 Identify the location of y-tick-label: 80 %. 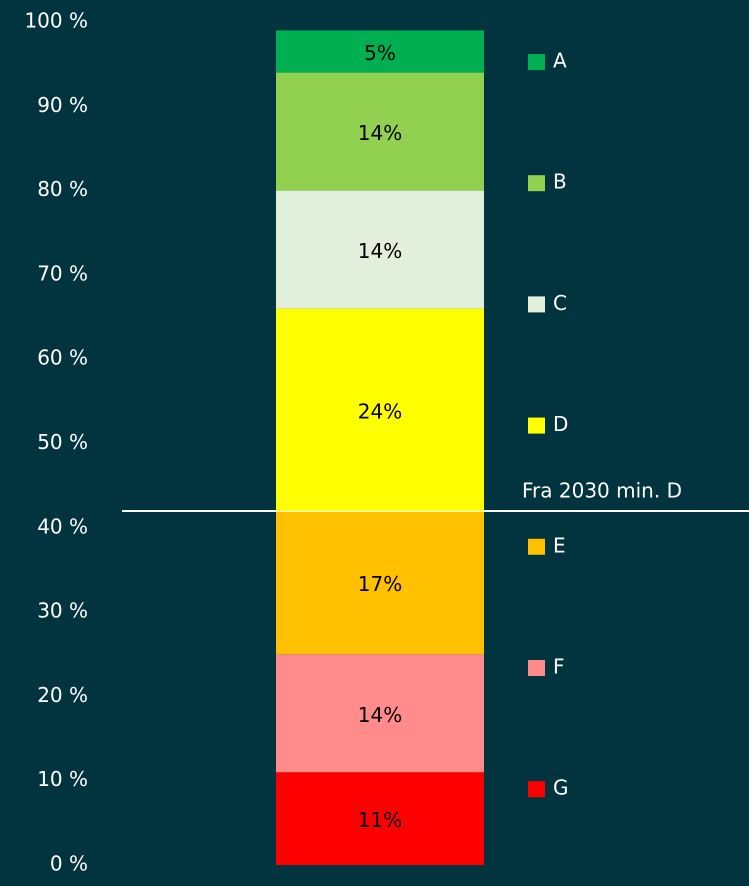
(62, 189).